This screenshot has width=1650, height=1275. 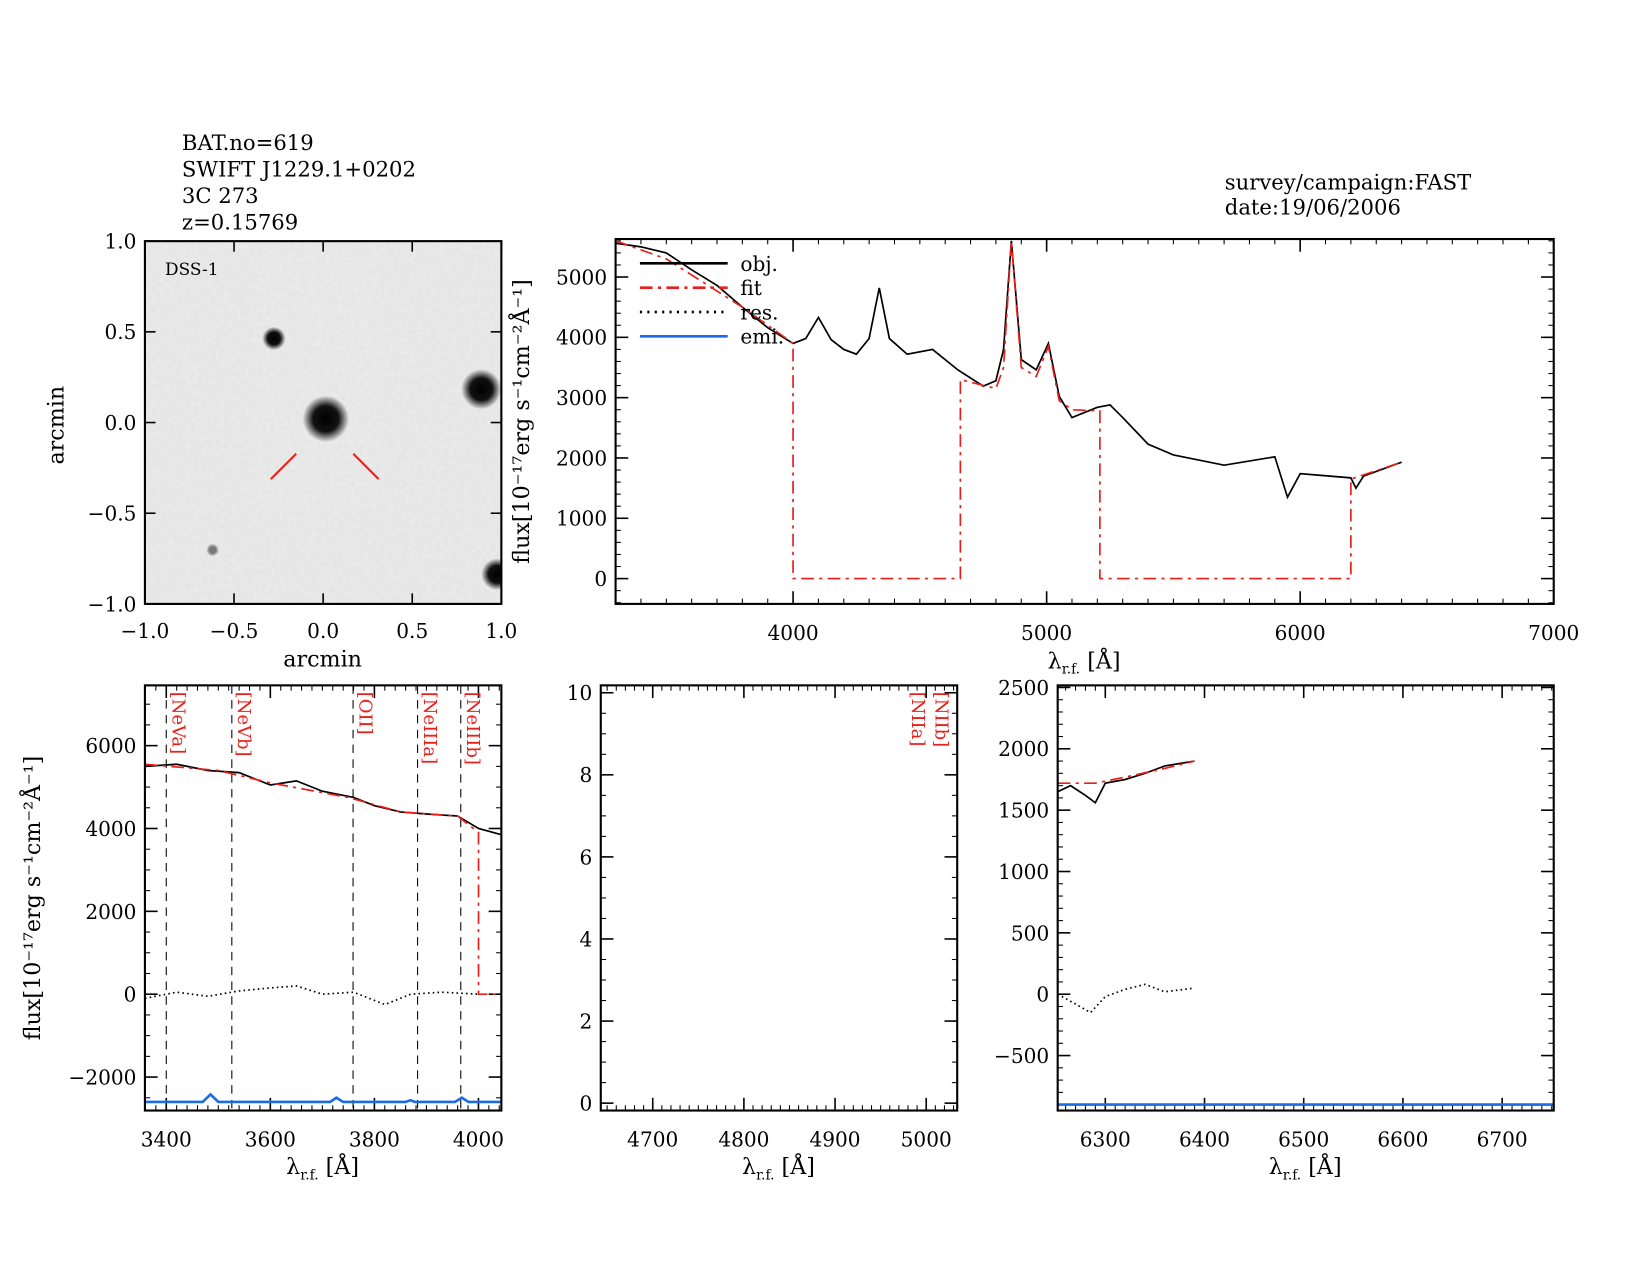 I want to click on y-tick-label: 5000, so click(x=581, y=277).